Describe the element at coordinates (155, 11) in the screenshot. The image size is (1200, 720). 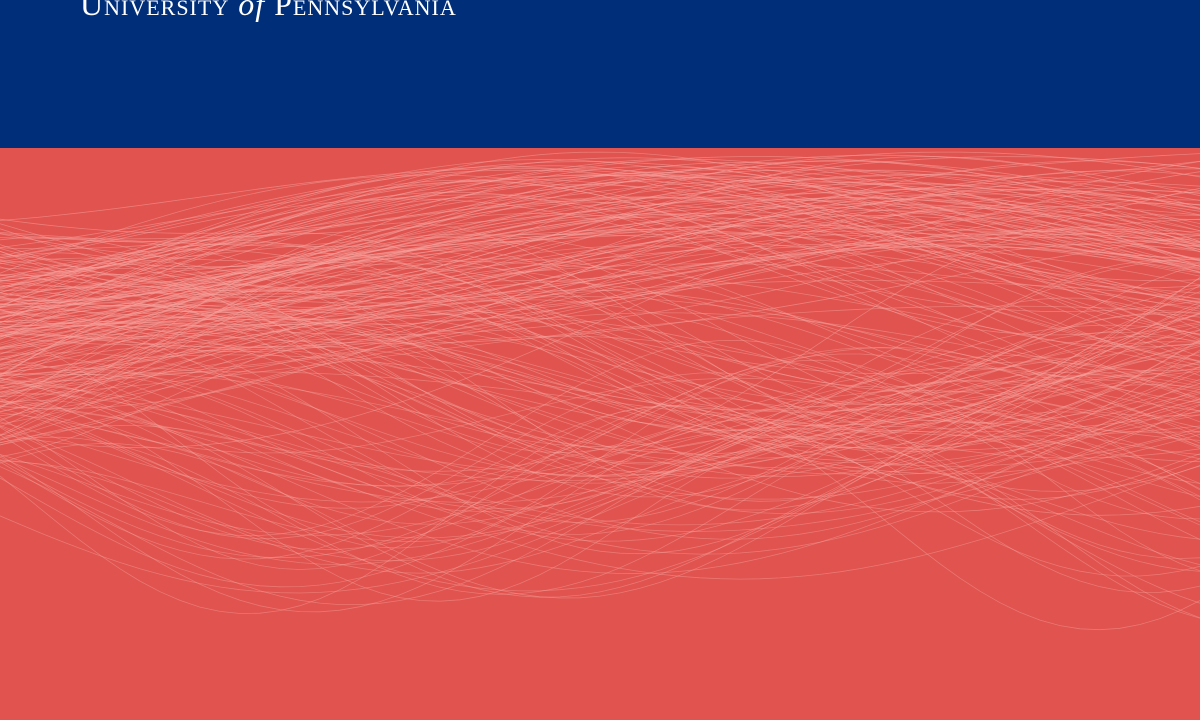
I see `wordmark-university: University` at that location.